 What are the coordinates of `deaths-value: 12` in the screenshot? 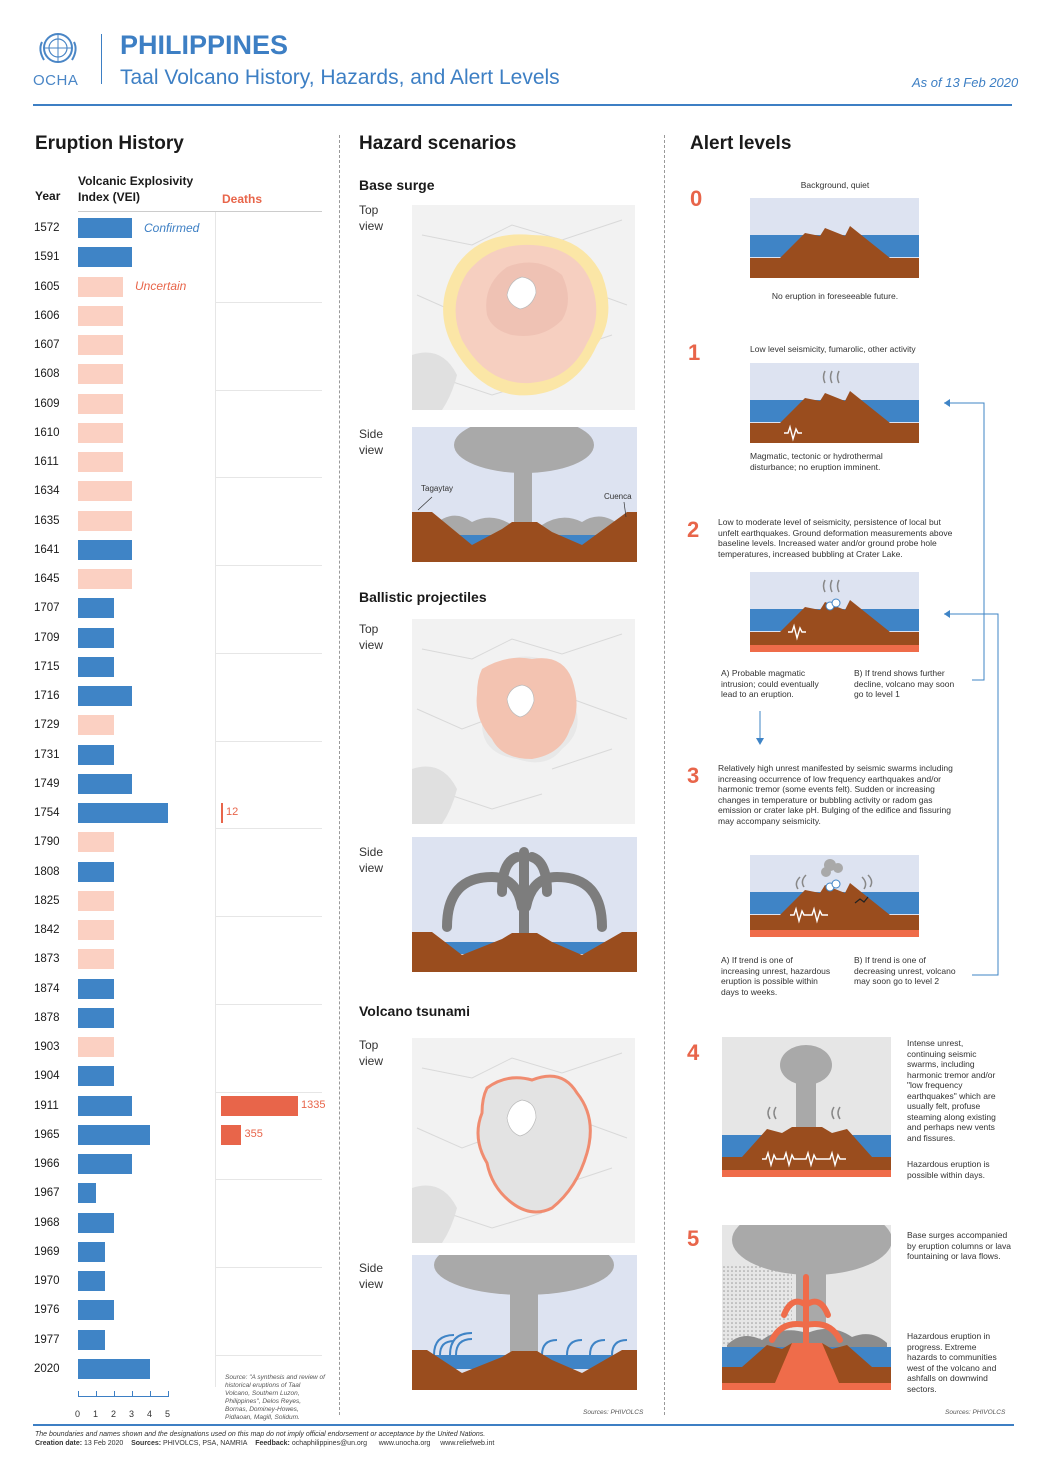 It's located at (232, 812).